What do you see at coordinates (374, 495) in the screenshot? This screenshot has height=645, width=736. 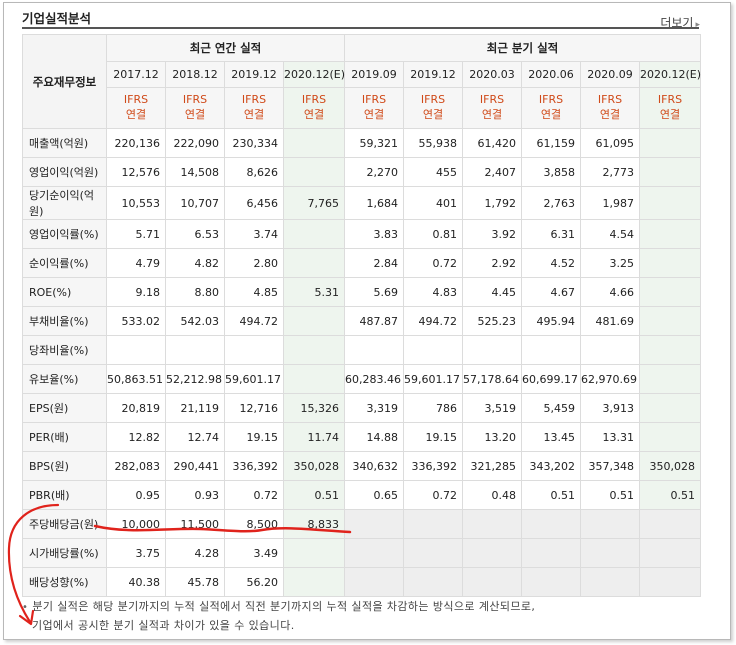 I see `table-cell: 0.65` at bounding box center [374, 495].